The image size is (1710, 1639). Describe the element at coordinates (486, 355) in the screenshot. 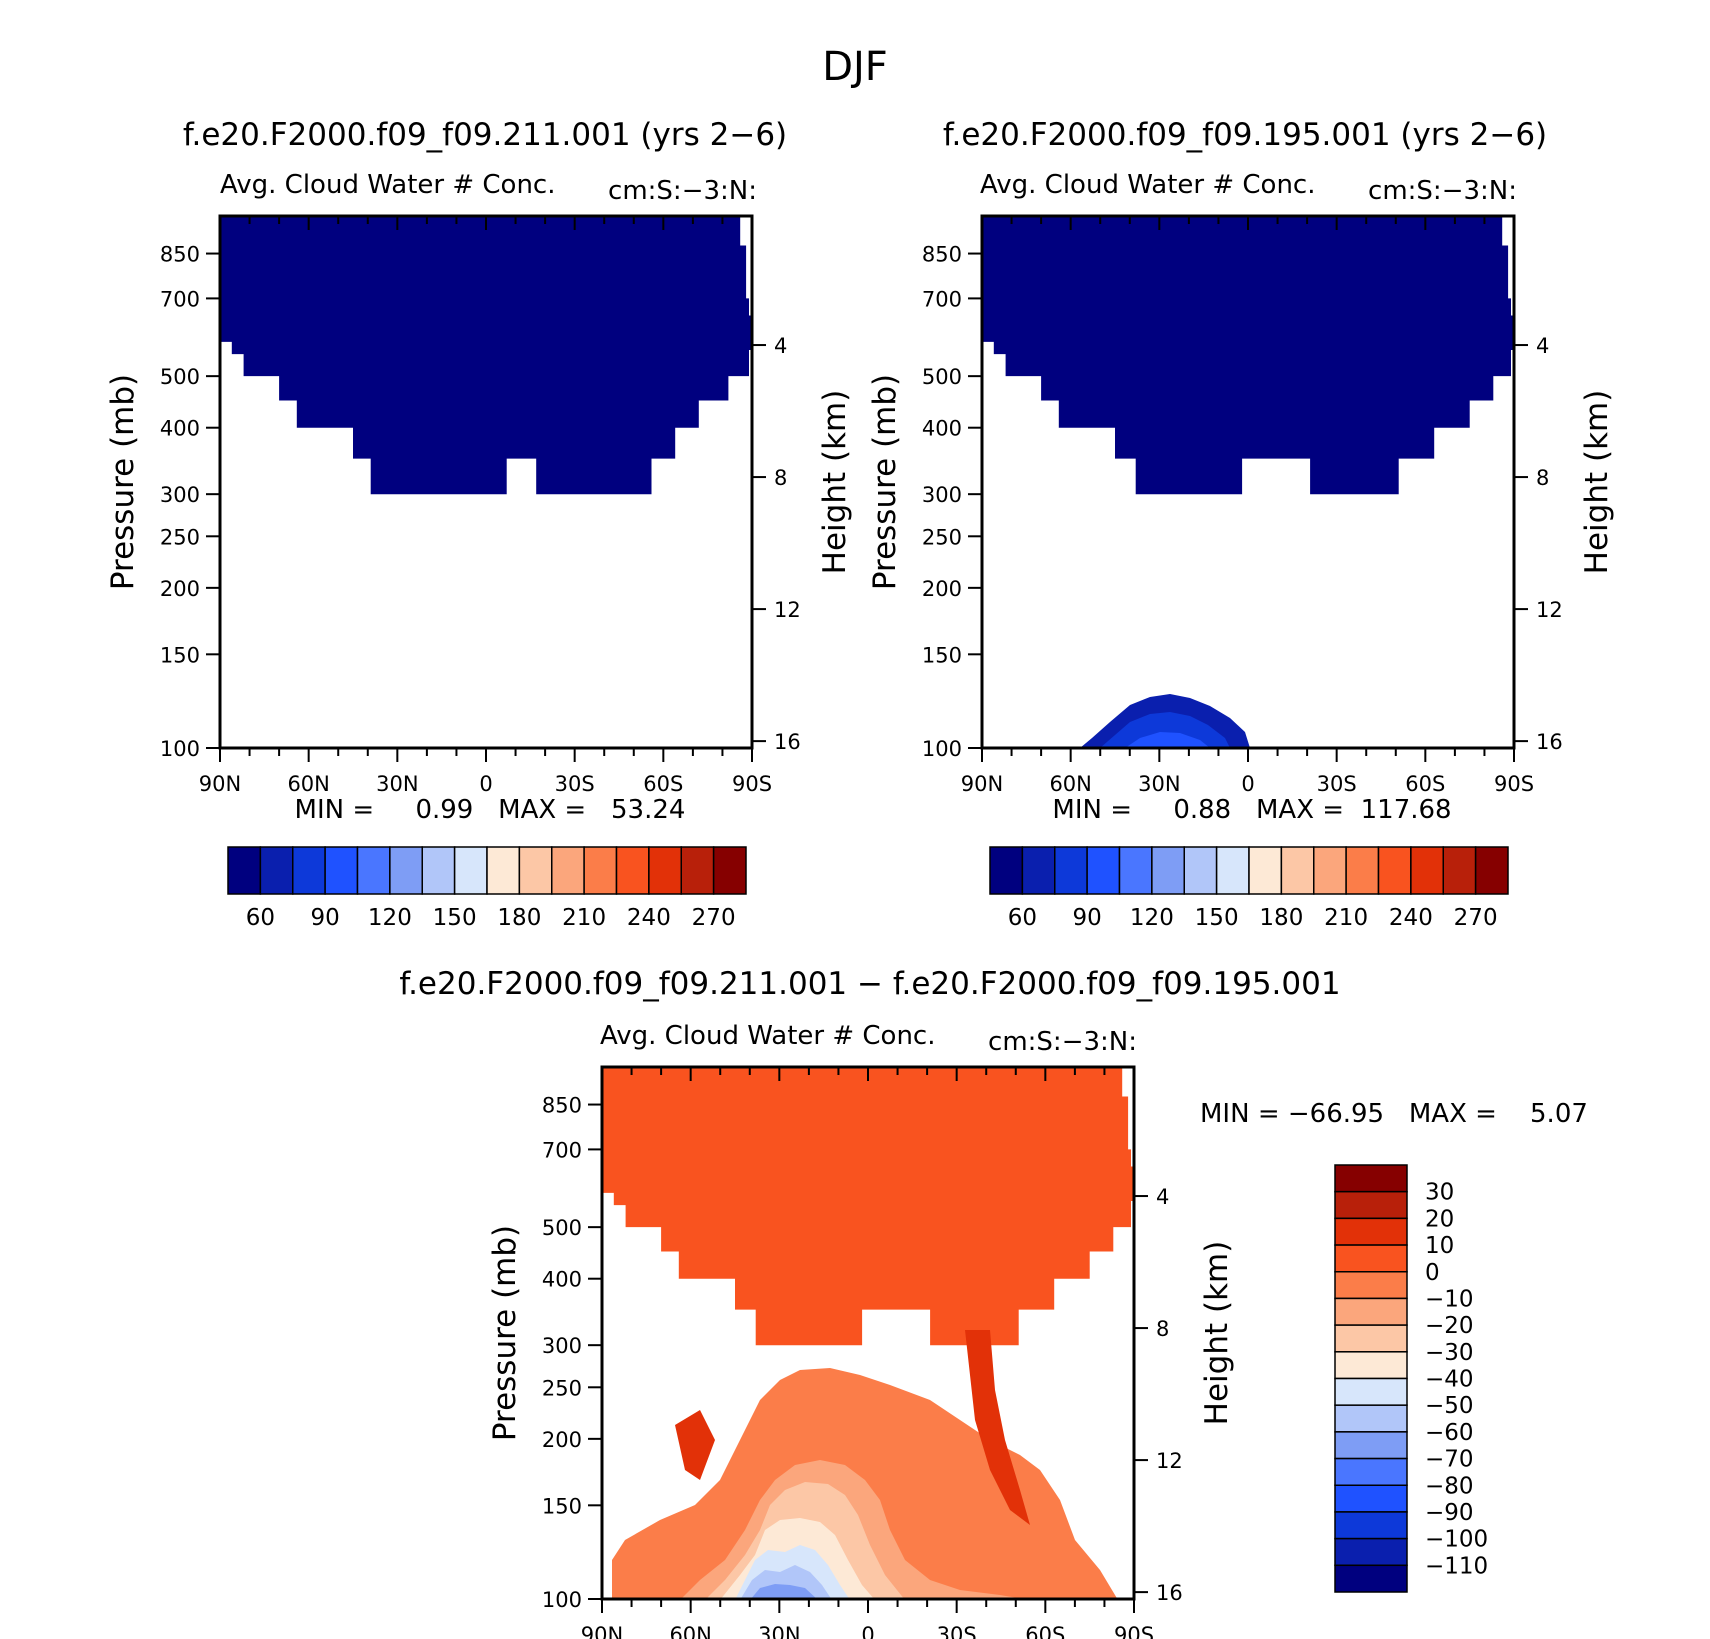

I see `panel-1-field` at that location.